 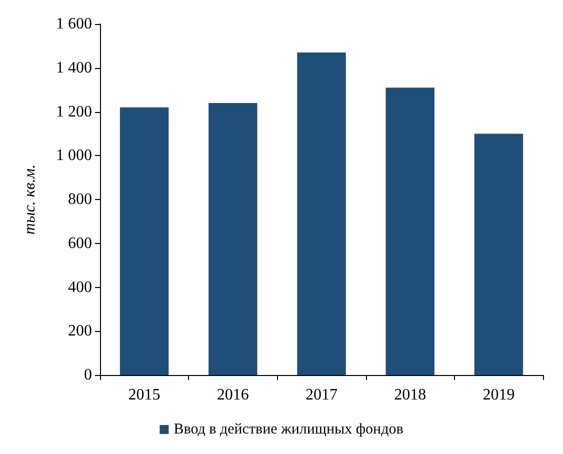 What do you see at coordinates (74, 24) in the screenshot?
I see `y-tick-label: 1 600` at bounding box center [74, 24].